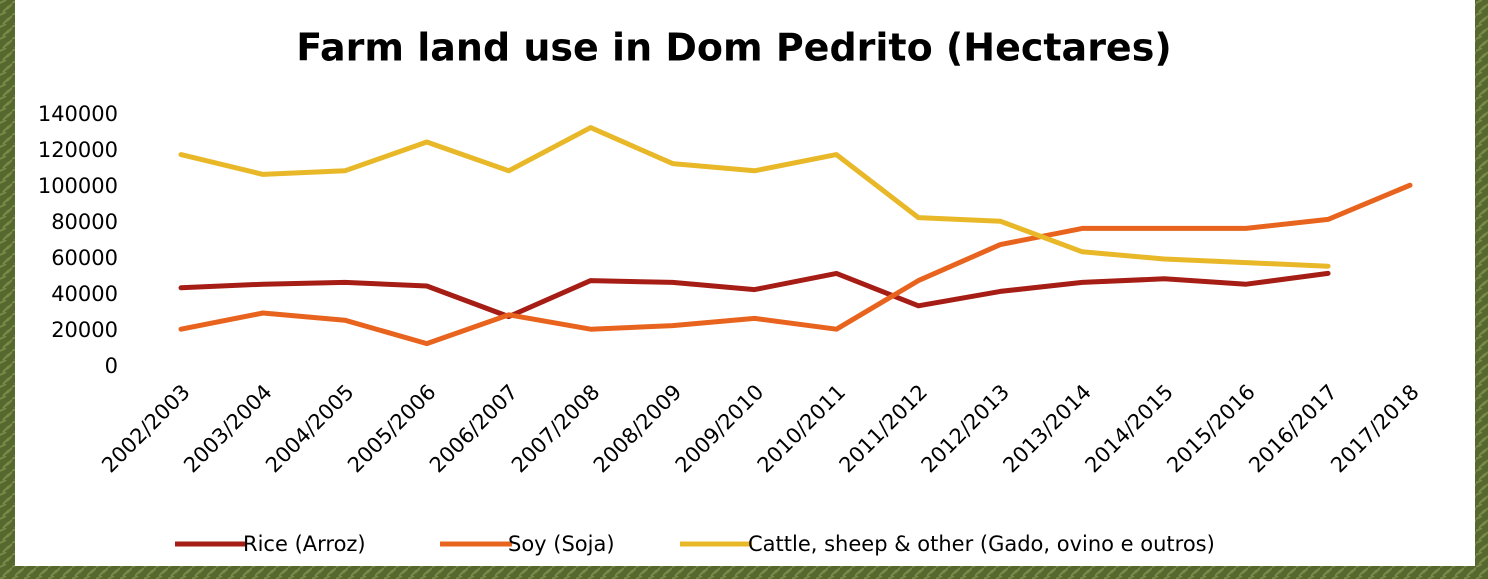 The width and height of the screenshot is (1488, 579). Describe the element at coordinates (561, 544) in the screenshot. I see `legend-label: Soy (Soja)` at that location.